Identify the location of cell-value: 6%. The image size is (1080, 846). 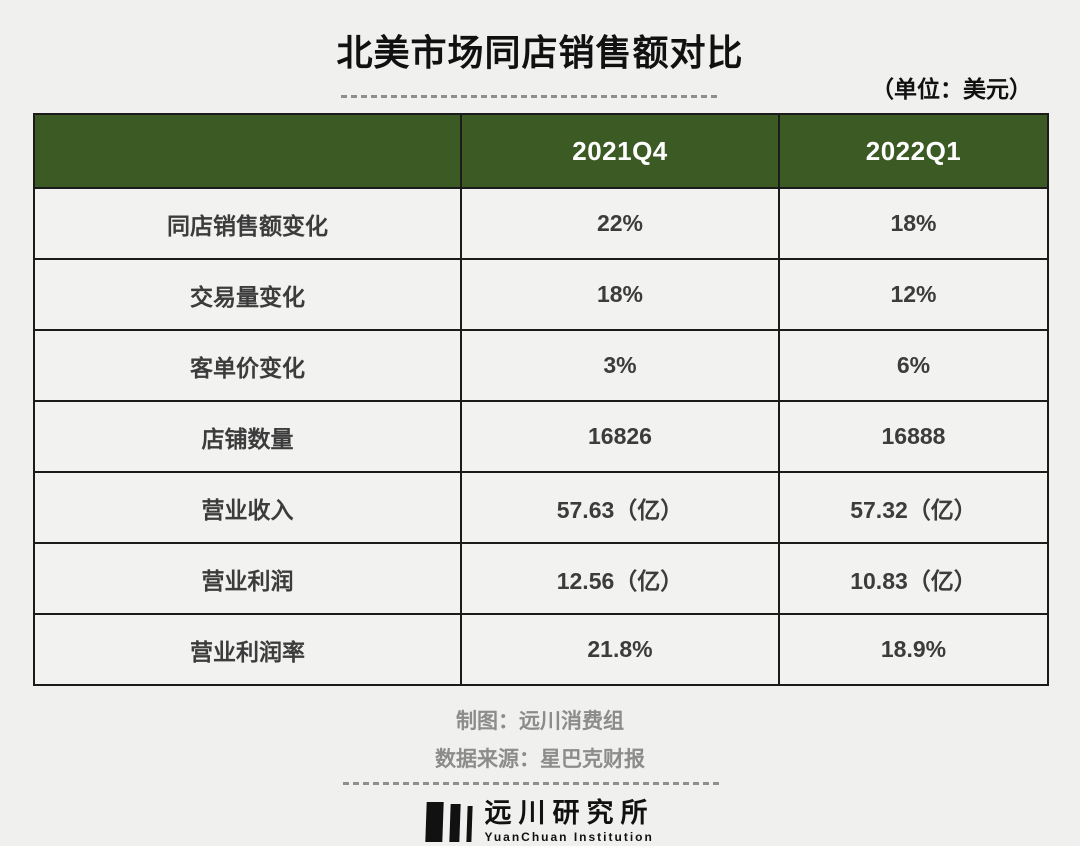
(913, 365).